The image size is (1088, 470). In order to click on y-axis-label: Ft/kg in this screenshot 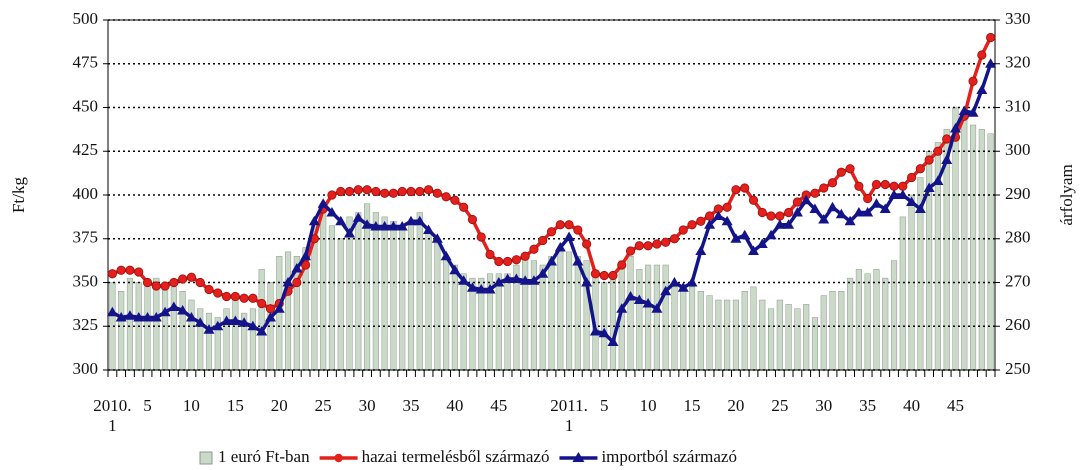, I will do `click(18, 195)`.